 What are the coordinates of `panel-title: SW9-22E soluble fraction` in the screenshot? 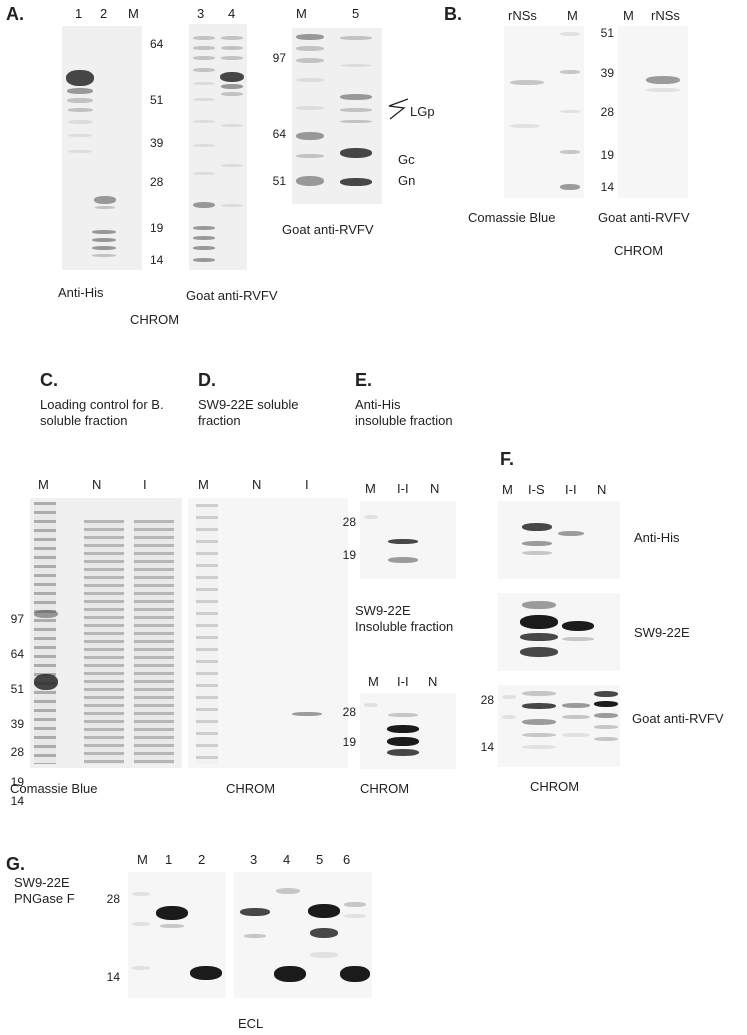 It's located at (248, 412).